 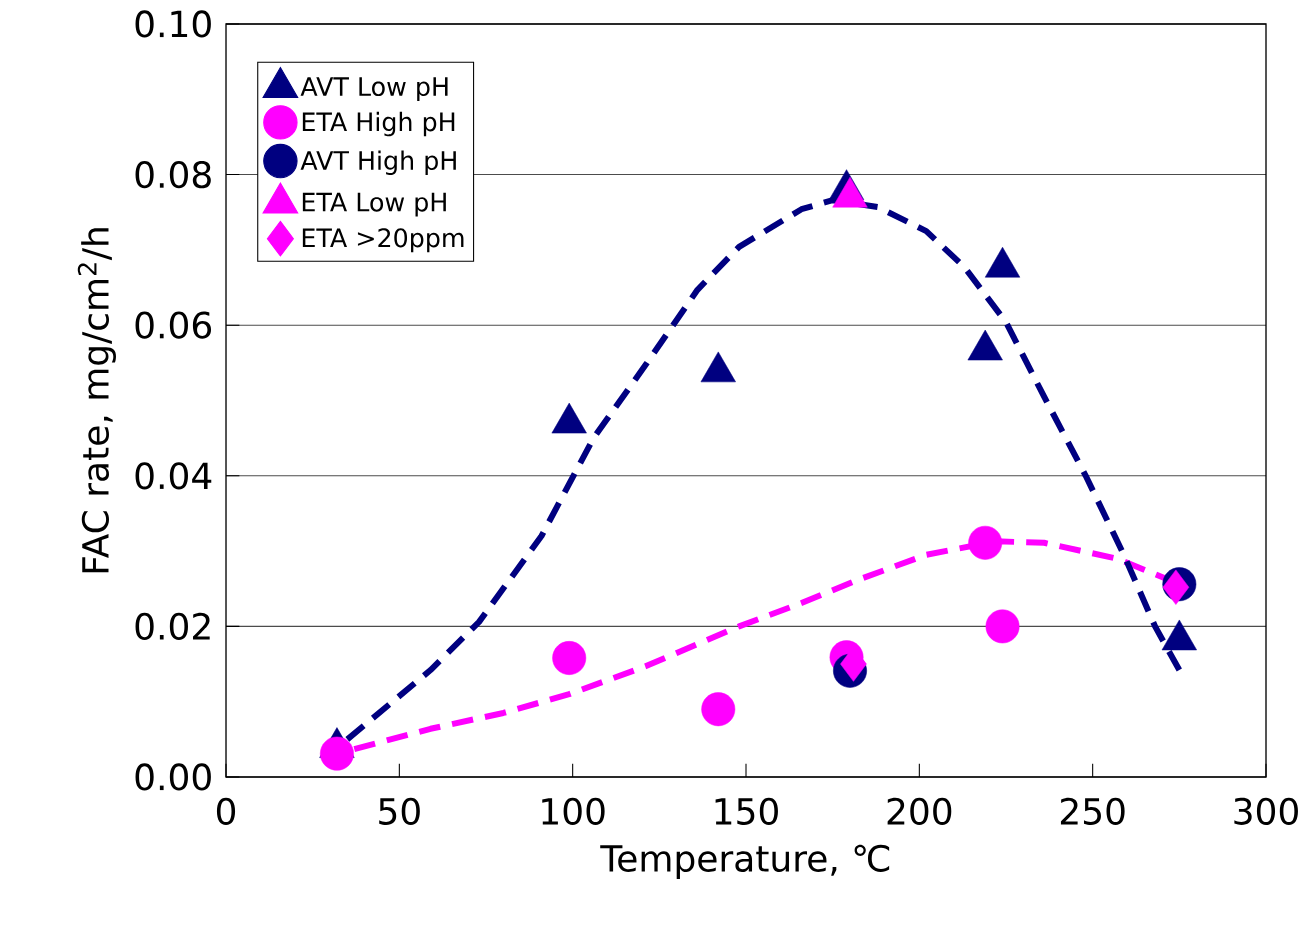 What do you see at coordinates (173, 174) in the screenshot?
I see `y-tick-label: 0.08` at bounding box center [173, 174].